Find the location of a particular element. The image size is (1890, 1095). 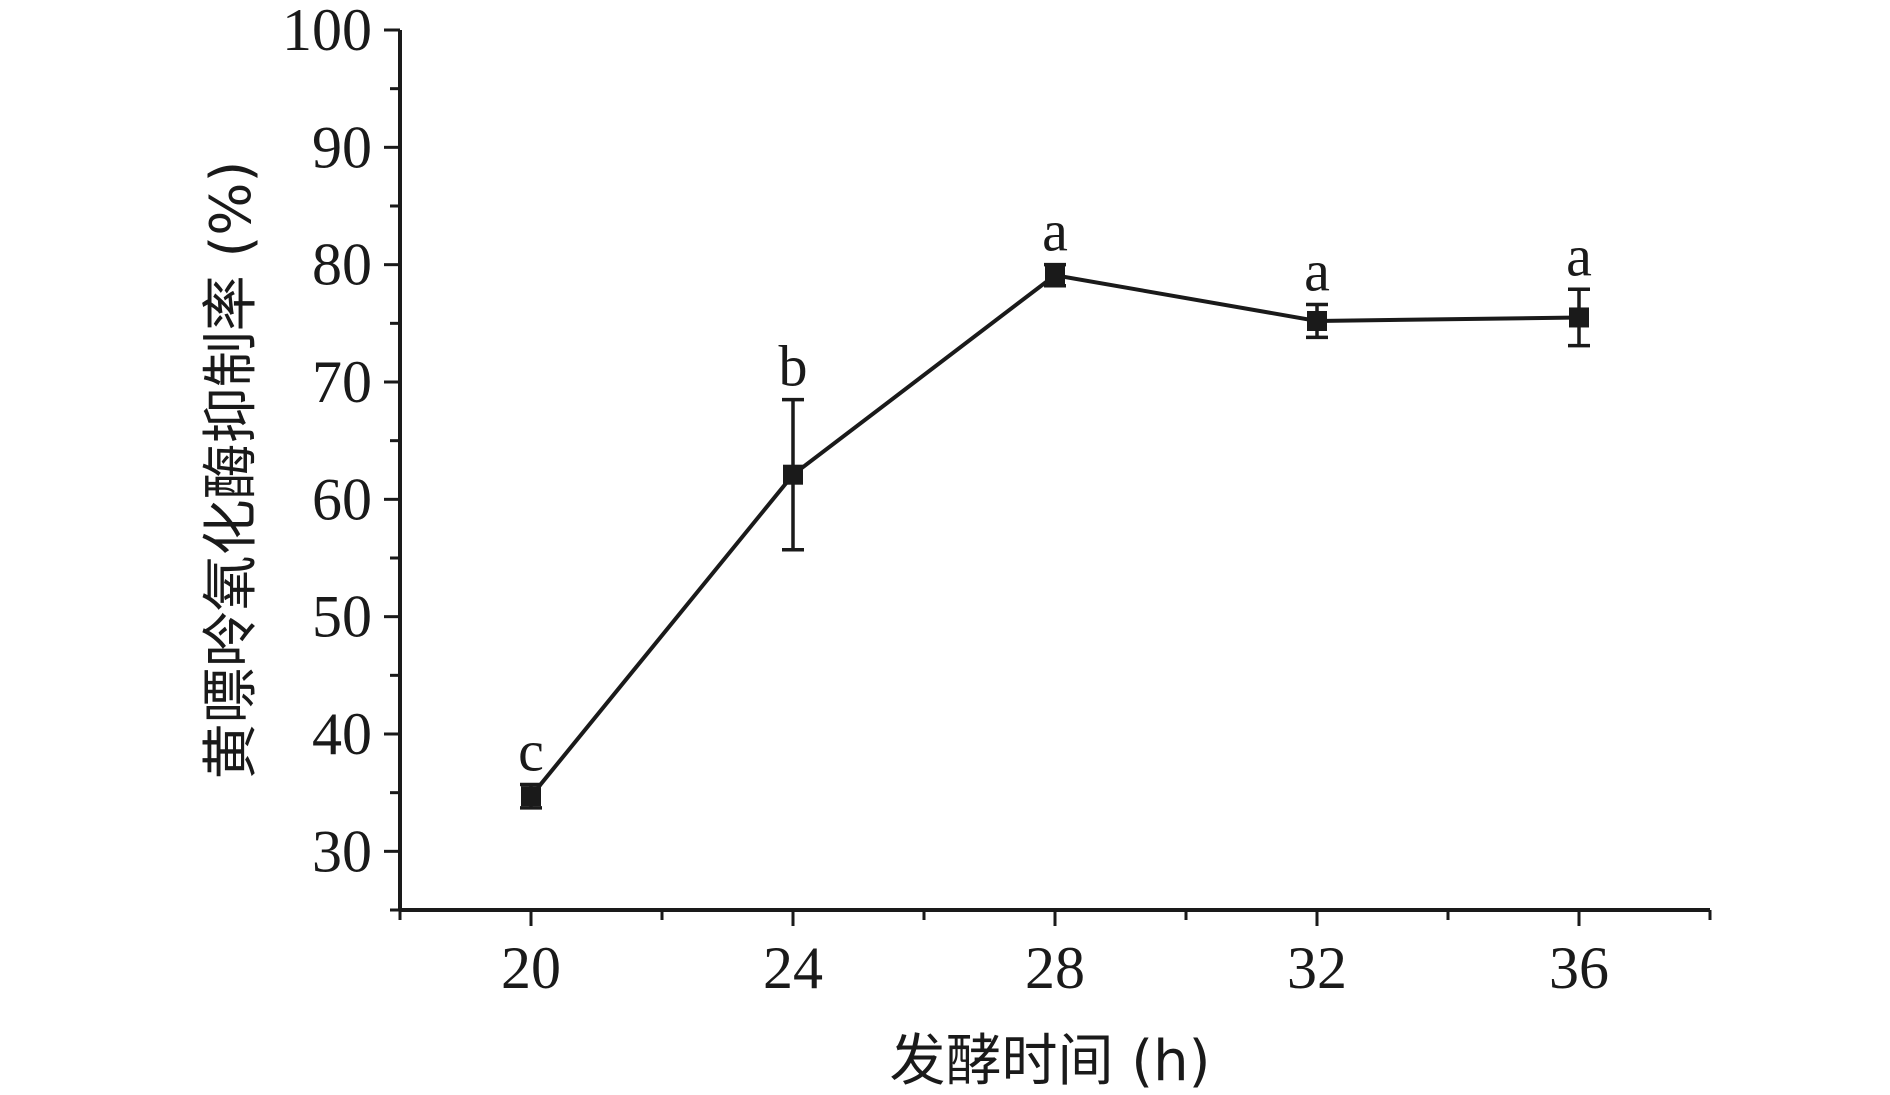

y-tick-label: 100 is located at coordinates (327, 31).